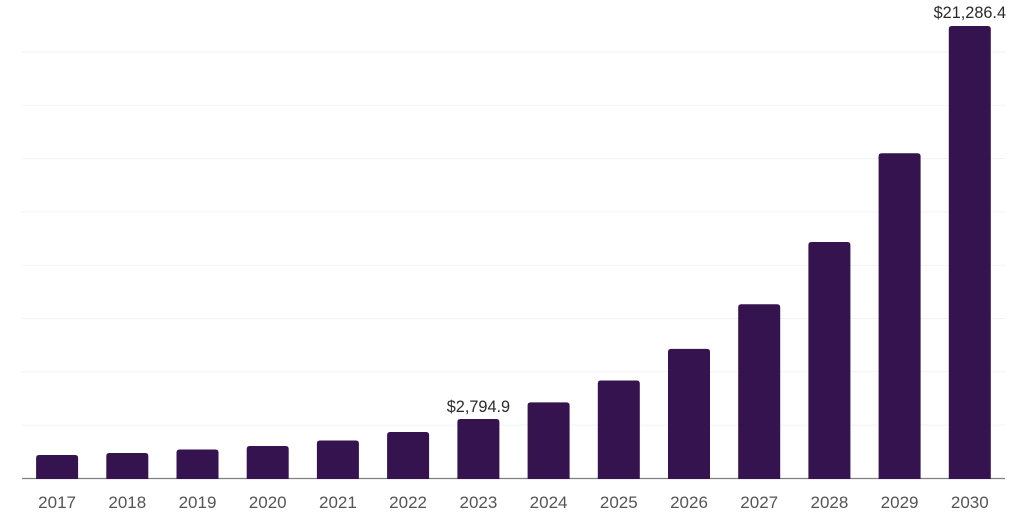 This screenshot has height=530, width=1024. I want to click on svg-text: 2018, so click(127, 502).